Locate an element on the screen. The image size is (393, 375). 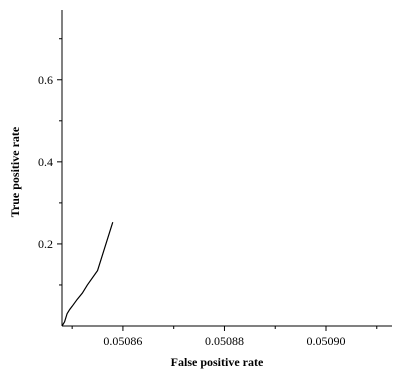
x-axis-ticks: 0.05086 0.05088 0.05090 is located at coordinates (224, 337).